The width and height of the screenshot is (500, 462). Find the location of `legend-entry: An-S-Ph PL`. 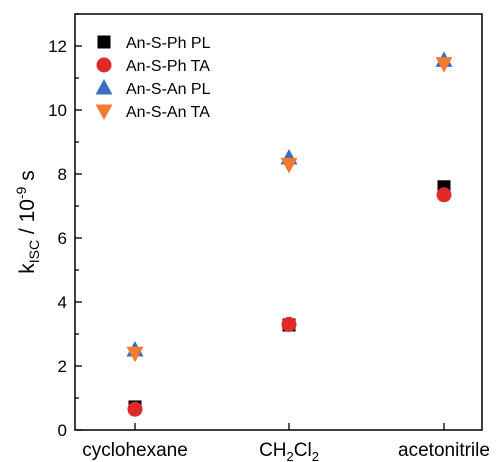

legend-entry: An-S-Ph PL is located at coordinates (154, 43).